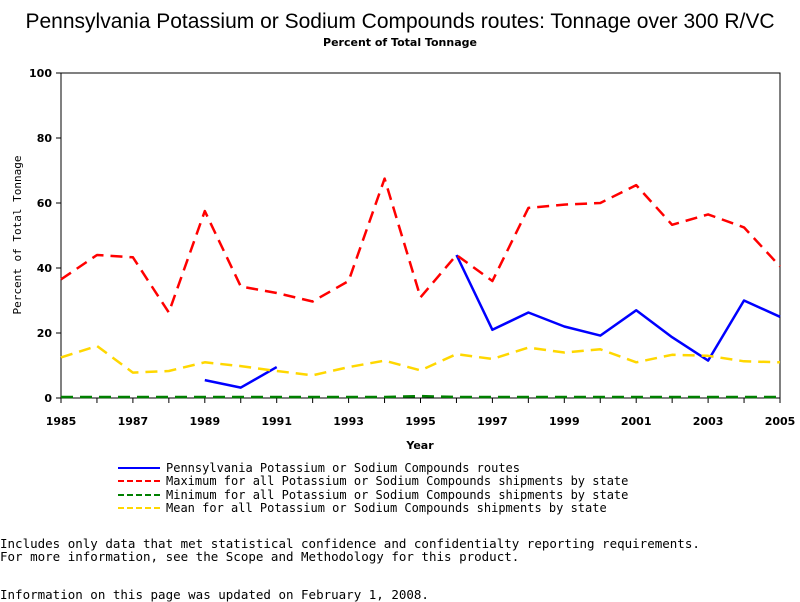 The image size is (800, 602). Describe the element at coordinates (40, 73) in the screenshot. I see `y-tick-label: 100` at that location.